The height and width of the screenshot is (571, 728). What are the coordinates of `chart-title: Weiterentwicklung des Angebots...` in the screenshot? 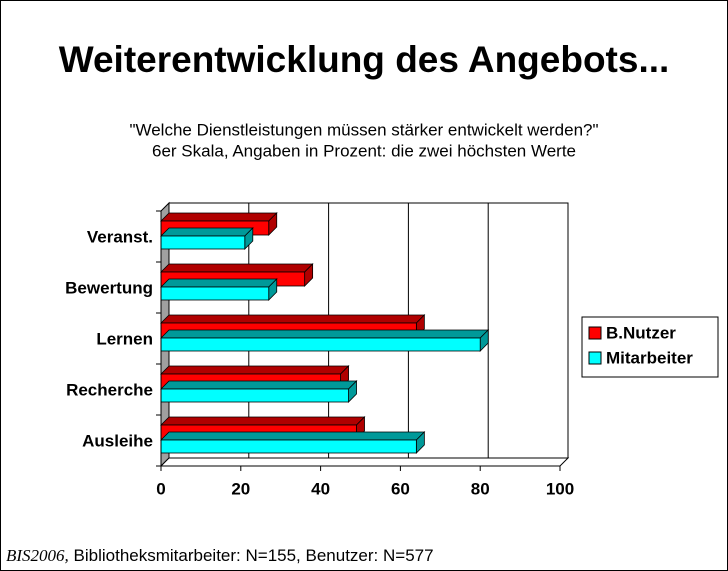 It's located at (364, 59).